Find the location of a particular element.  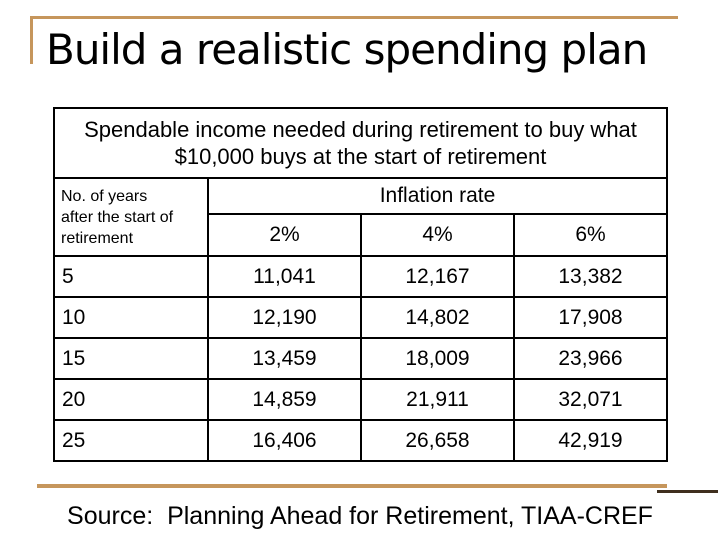

accent-line-bottom-dark is located at coordinates (687, 491).